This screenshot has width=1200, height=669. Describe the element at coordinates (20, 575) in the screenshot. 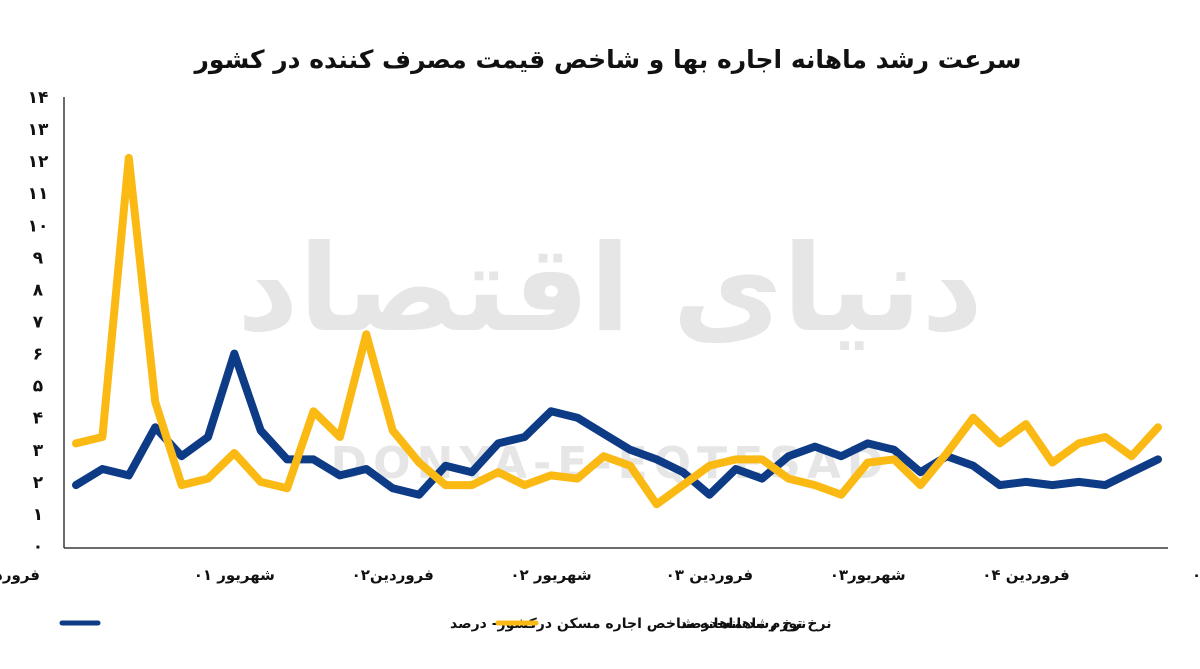

I see `x-tick-label: فروردین ۰۱` at that location.